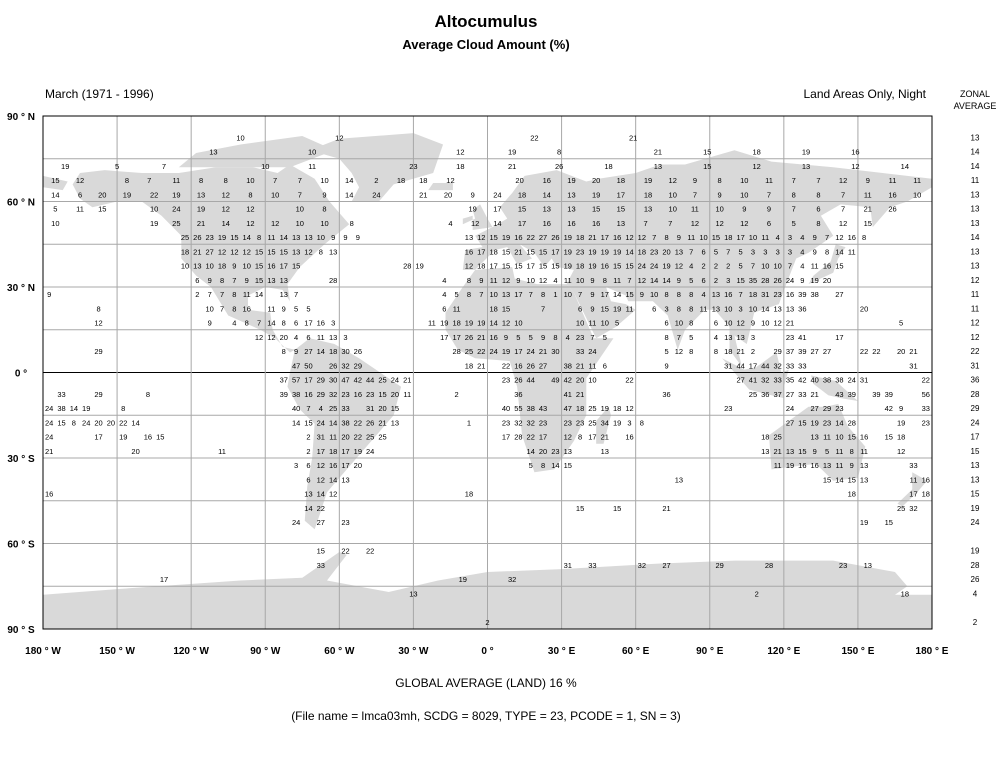 This screenshot has height=760, width=998. What do you see at coordinates (839, 294) in the screenshot?
I see `grid-cell-value: 27` at bounding box center [839, 294].